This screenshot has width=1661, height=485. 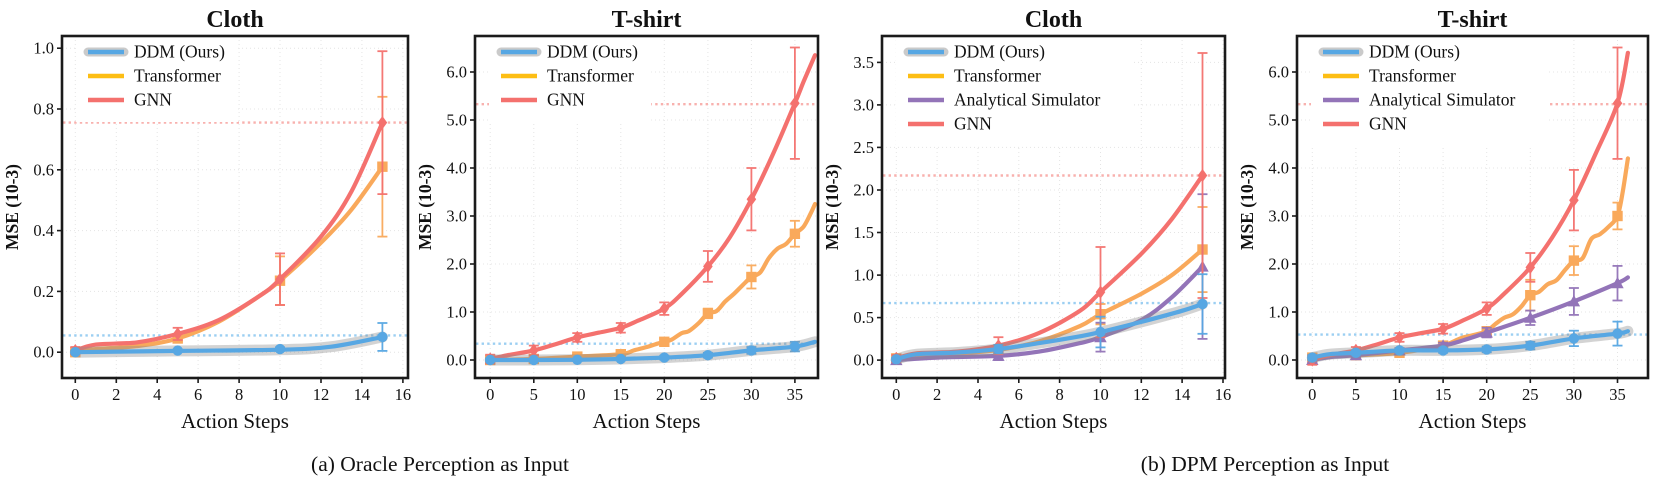 What do you see at coordinates (1312, 394) in the screenshot?
I see `x-tick-label: 0` at bounding box center [1312, 394].